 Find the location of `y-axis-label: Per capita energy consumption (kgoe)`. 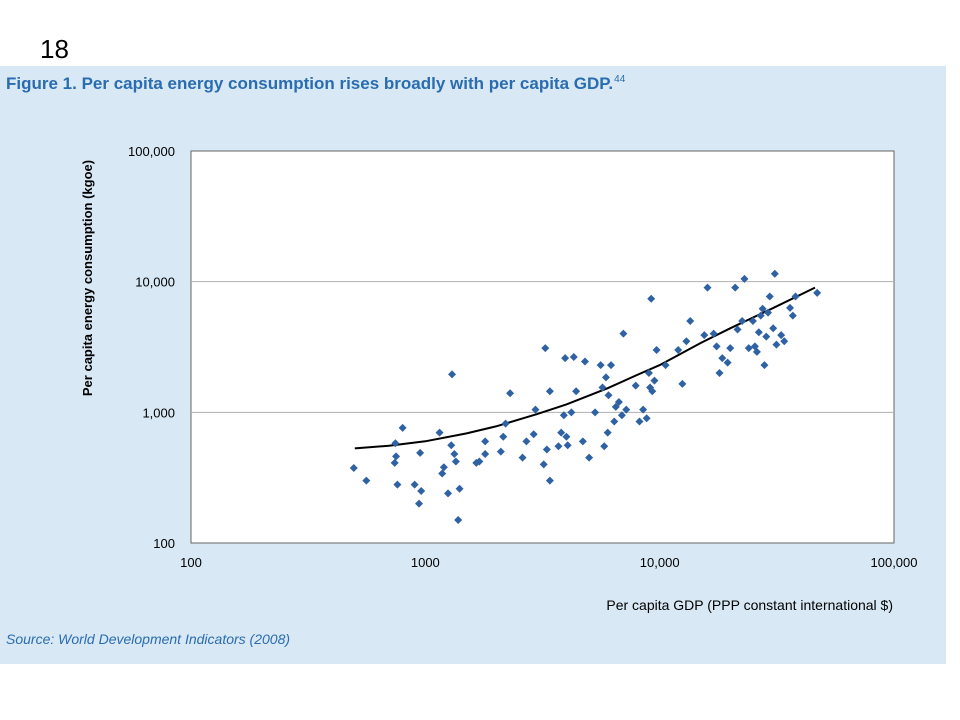

y-axis-label: Per capita energy consumption (kgoe) is located at coordinates (87, 278).